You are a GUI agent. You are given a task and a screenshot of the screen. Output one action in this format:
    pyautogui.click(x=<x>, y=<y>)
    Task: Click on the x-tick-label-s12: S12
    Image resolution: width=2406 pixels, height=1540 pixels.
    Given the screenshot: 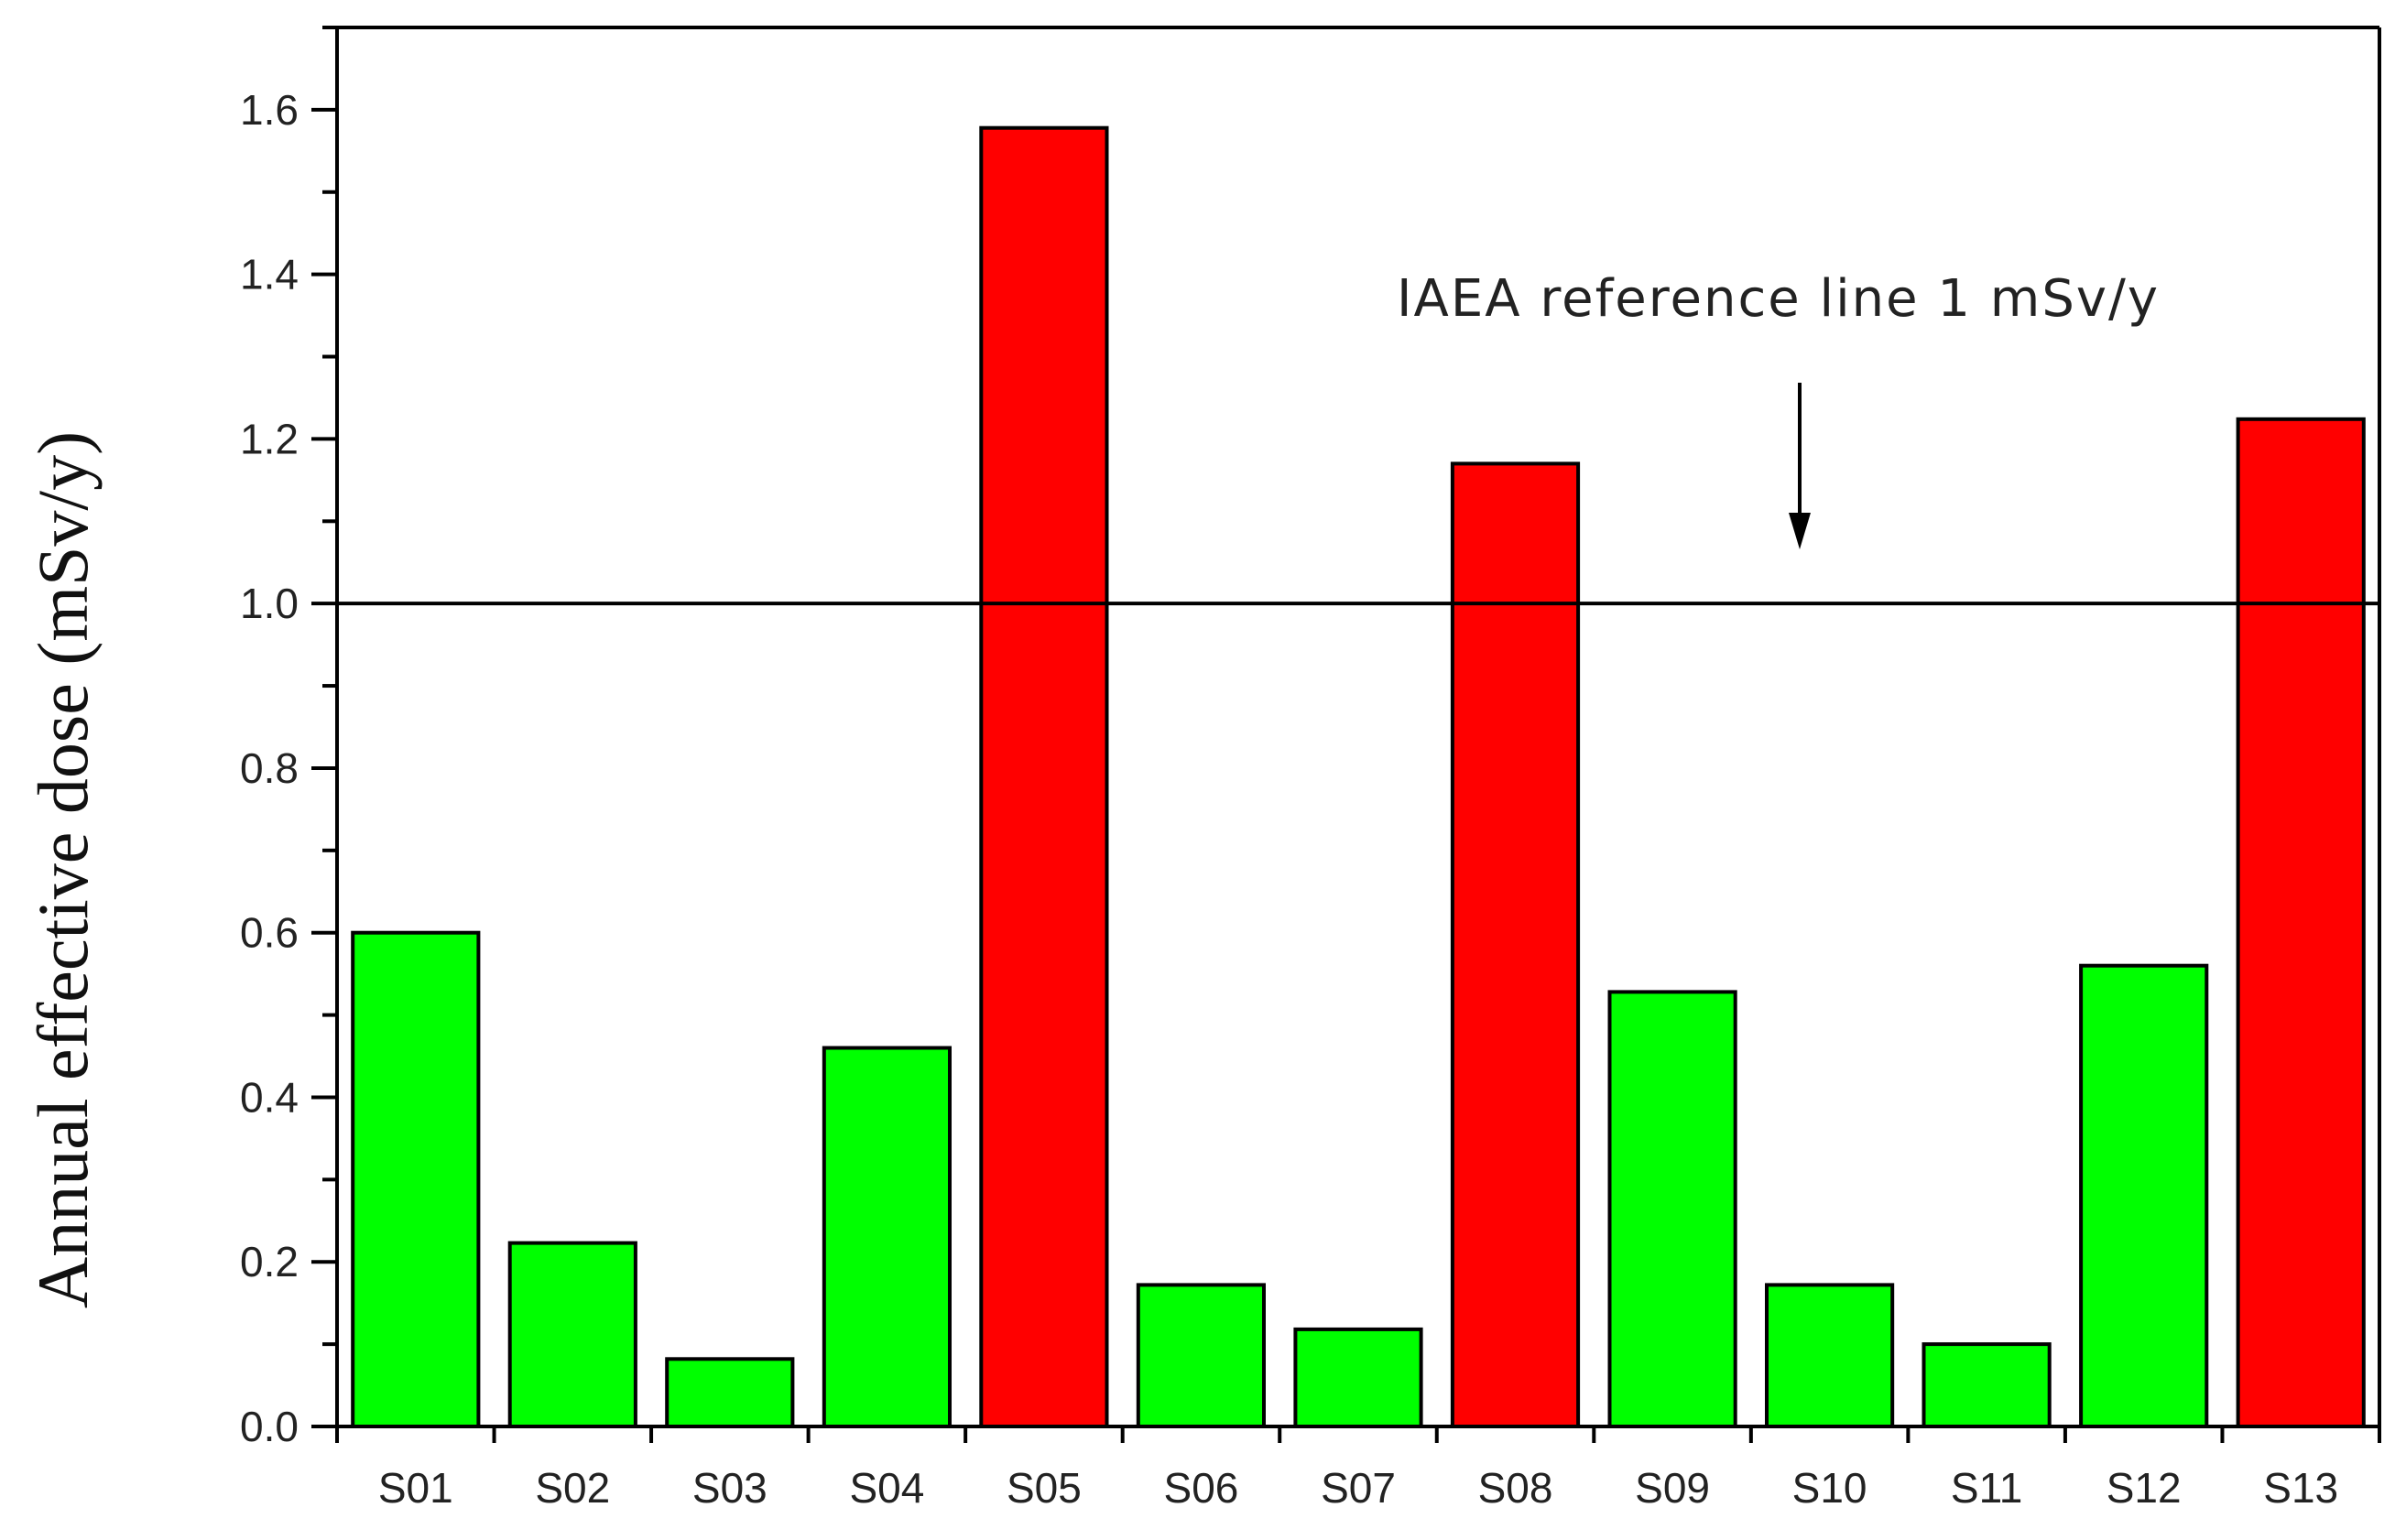 What is the action you would take?
    pyautogui.click(x=2144, y=1488)
    